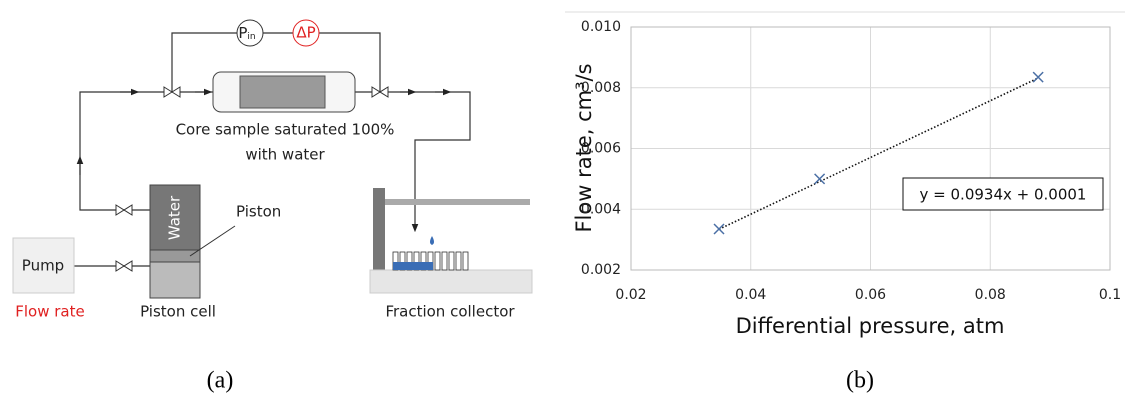 Image resolution: width=1132 pixels, height=407 pixels. Describe the element at coordinates (242, 33) in the screenshot. I see `gauge-symbol: P` at that location.